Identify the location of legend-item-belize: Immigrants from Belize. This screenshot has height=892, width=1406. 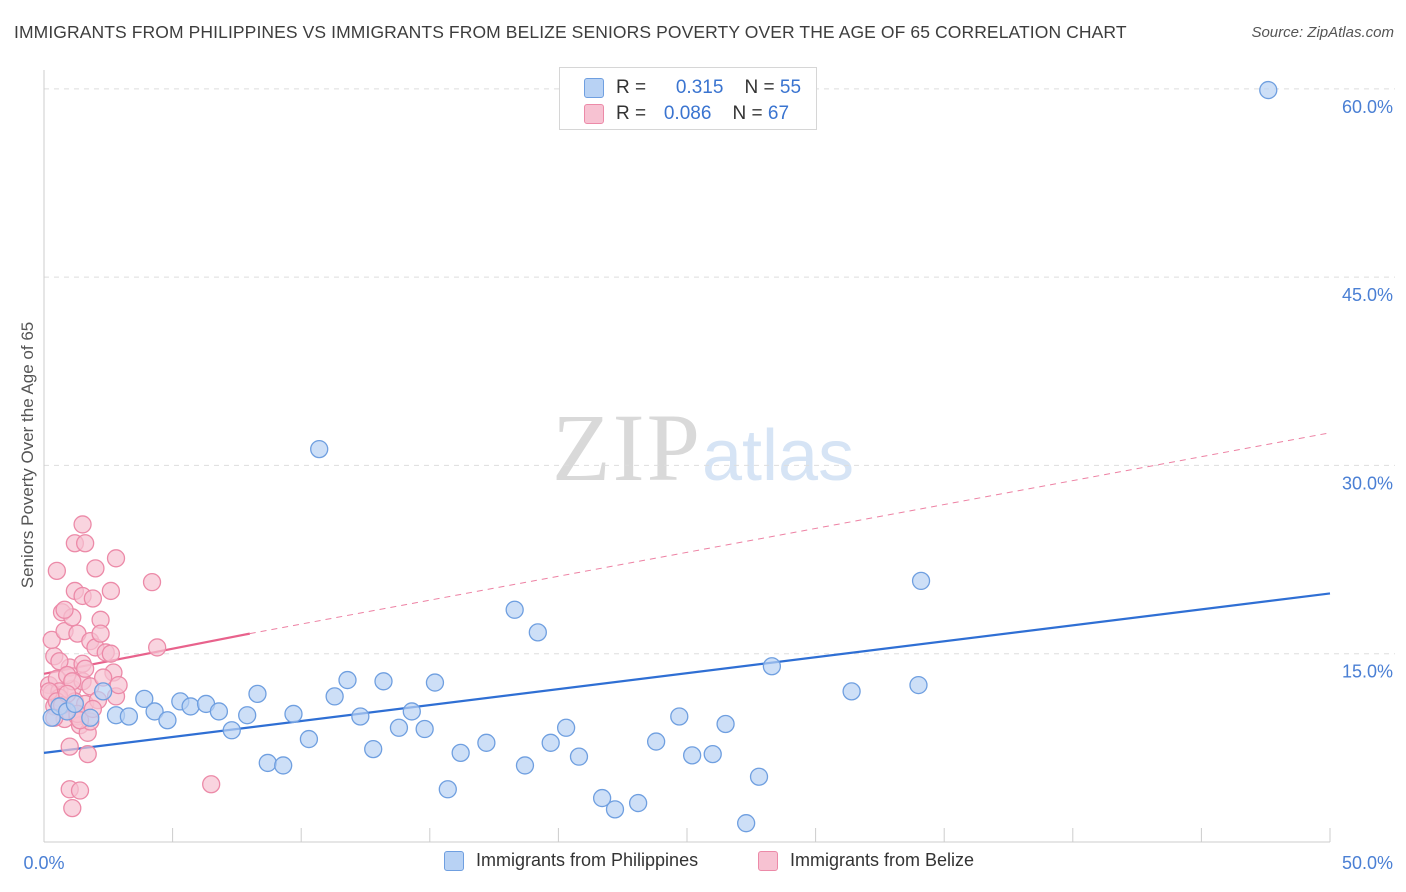
(866, 860).